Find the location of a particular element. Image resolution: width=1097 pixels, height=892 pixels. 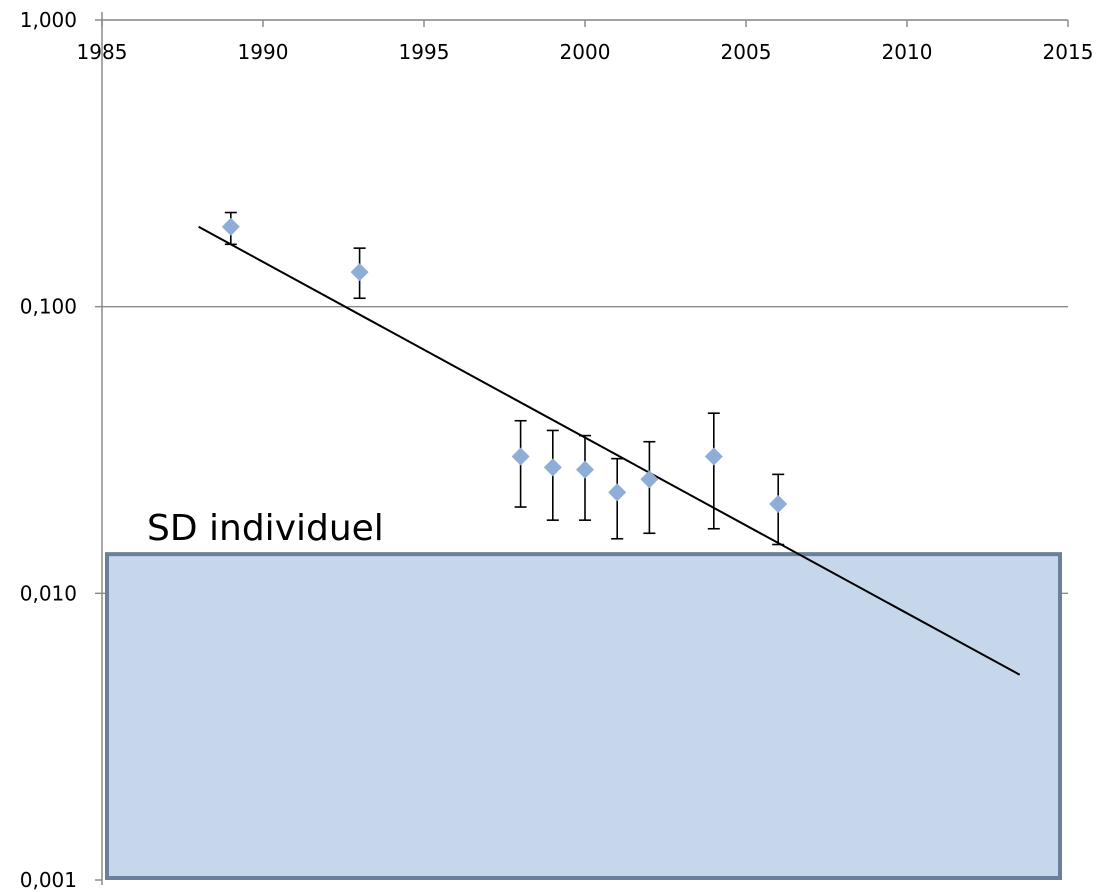

x-tick-label-5: 2010 is located at coordinates (907, 52).